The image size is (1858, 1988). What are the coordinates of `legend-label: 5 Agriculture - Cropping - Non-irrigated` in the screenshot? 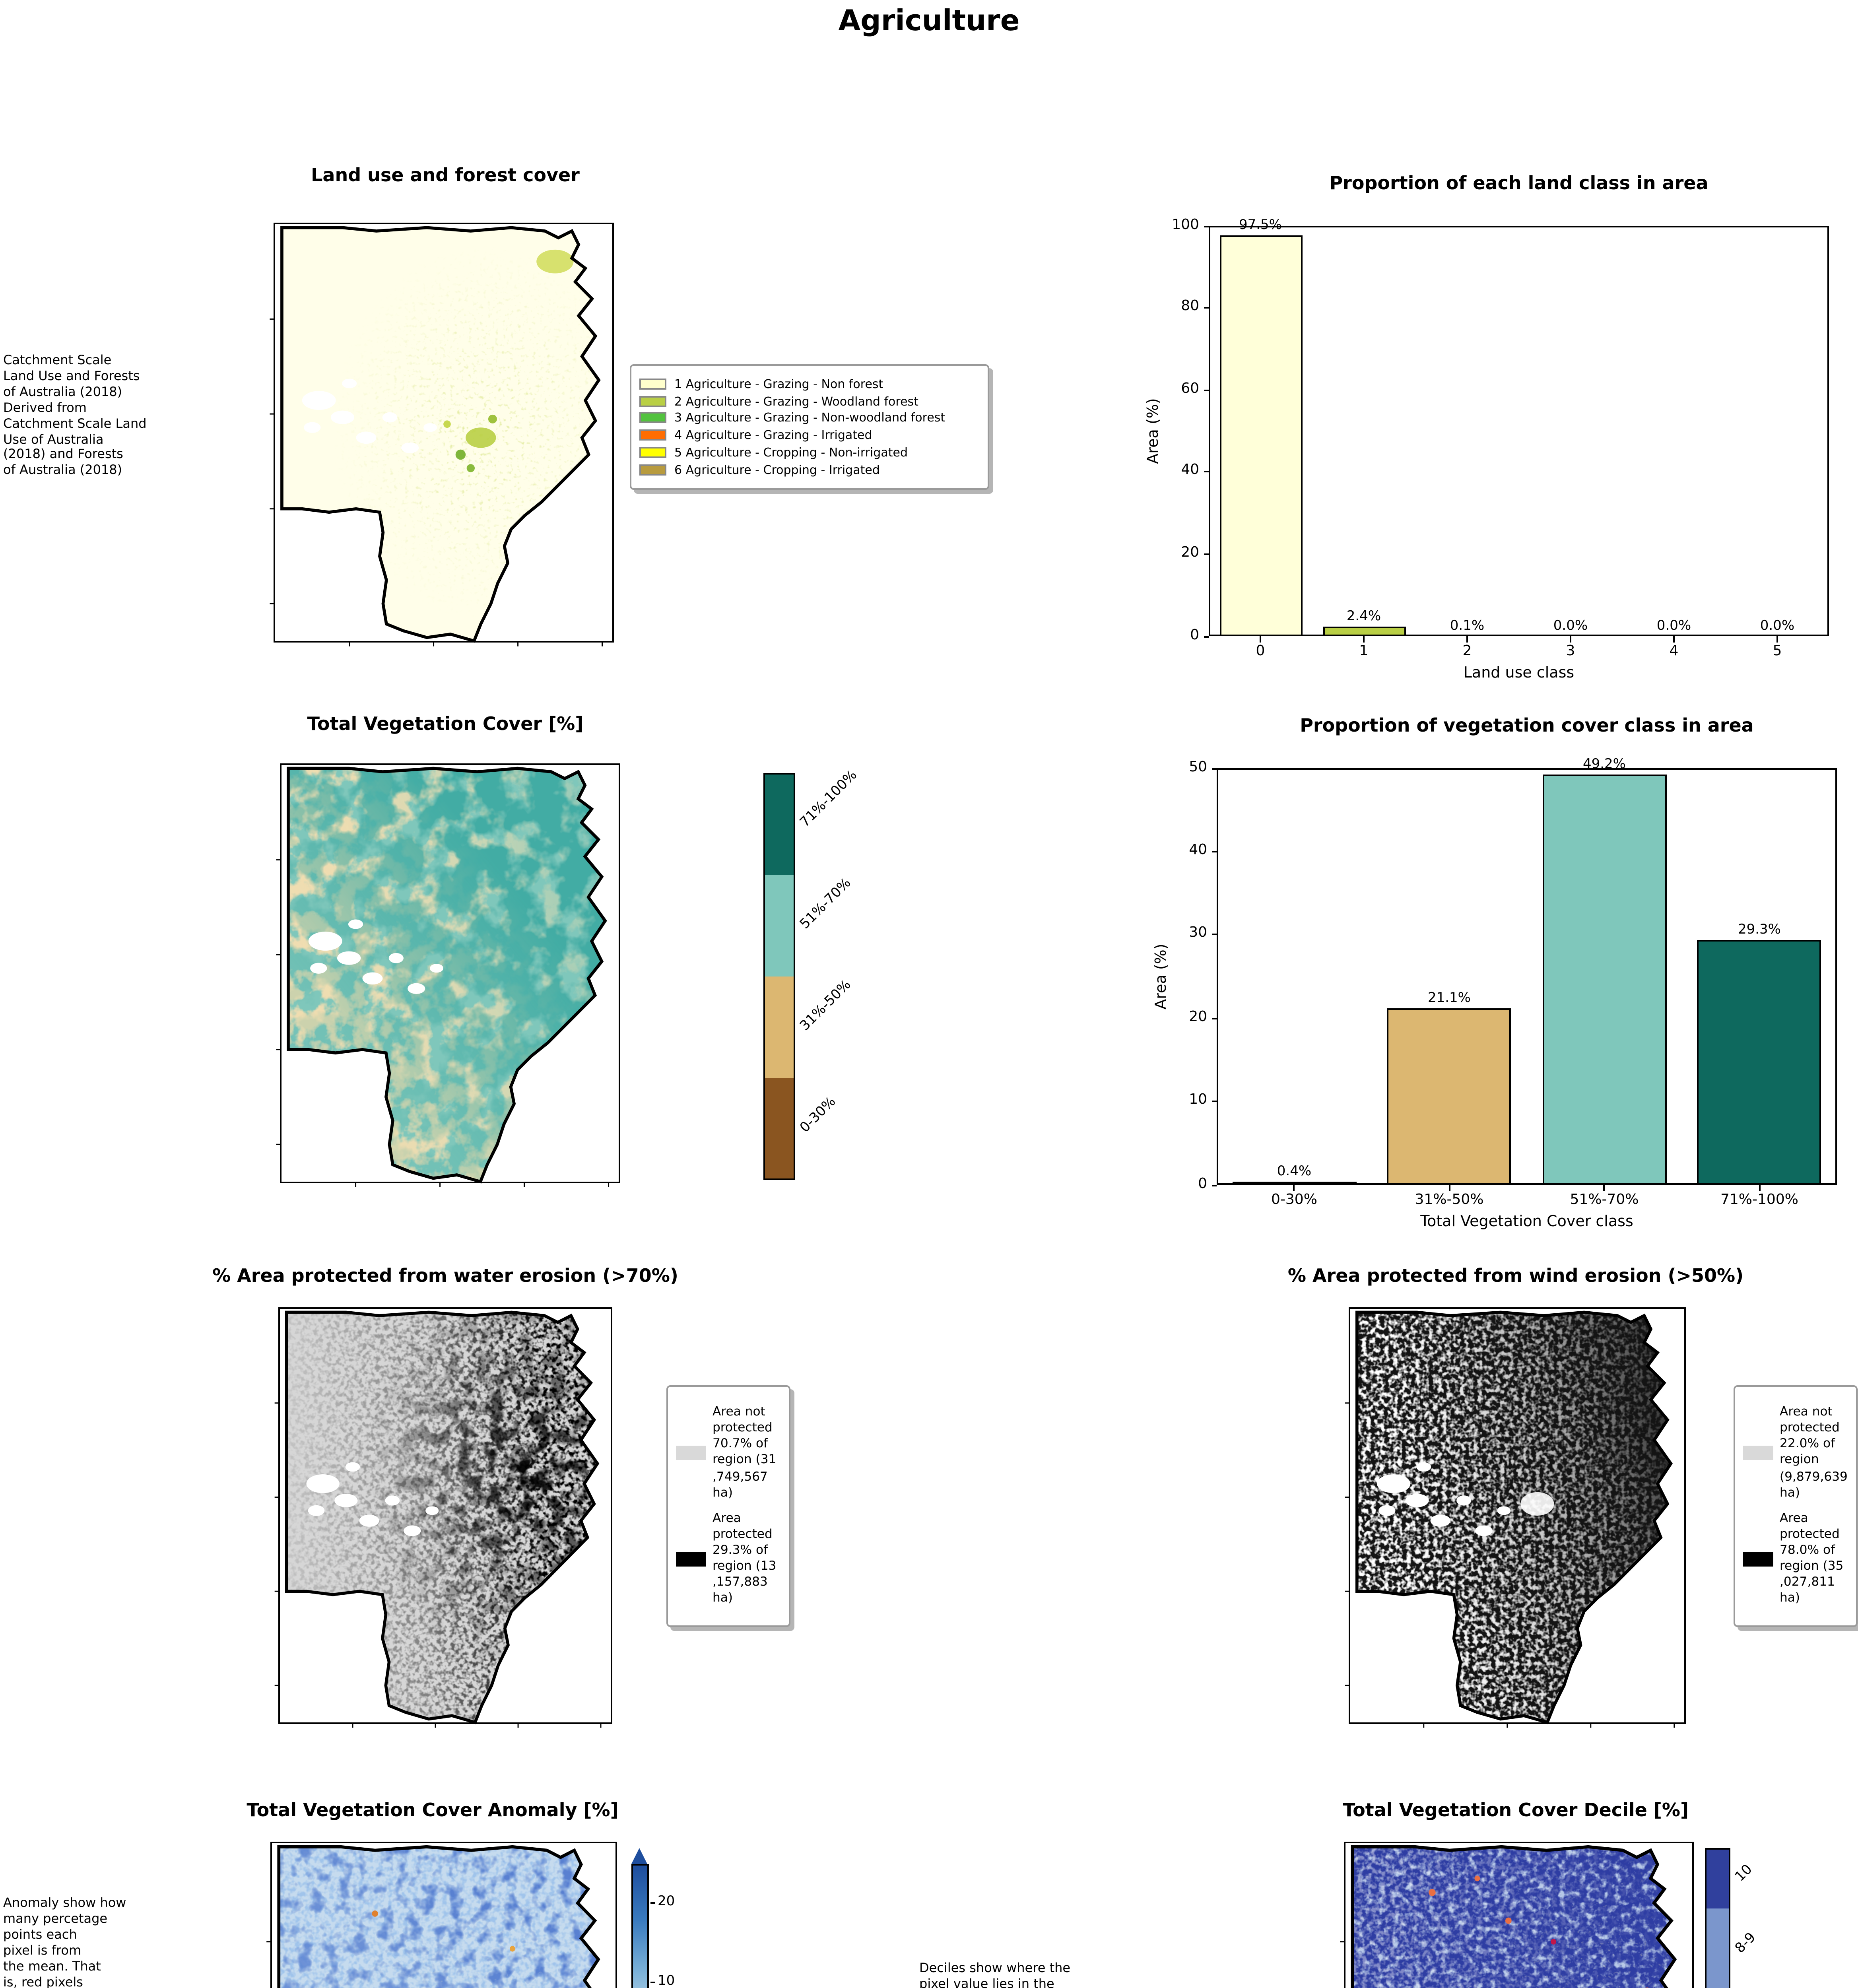 It's located at (791, 452).